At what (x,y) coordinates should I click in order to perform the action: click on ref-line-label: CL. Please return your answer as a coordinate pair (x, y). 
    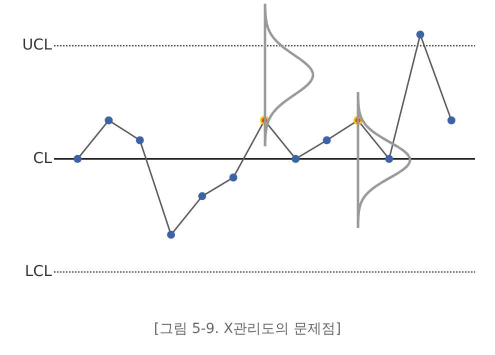
    Looking at the image, I should click on (43, 157).